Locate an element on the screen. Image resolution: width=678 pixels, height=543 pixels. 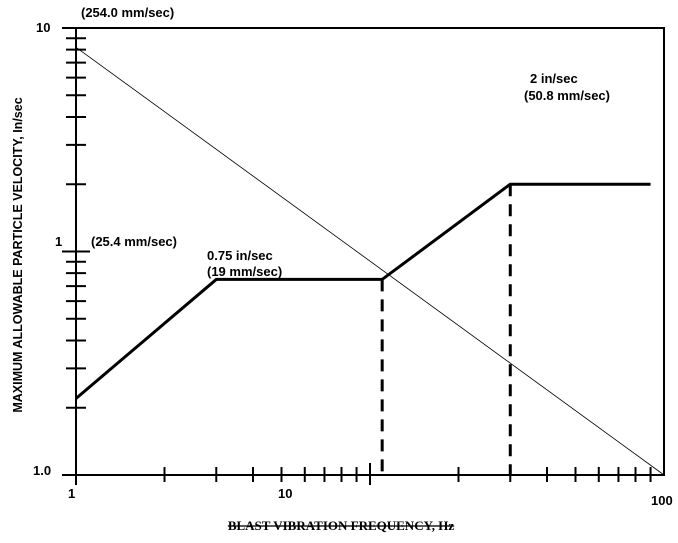
x-tick-label-10: 10 is located at coordinates (285, 493).